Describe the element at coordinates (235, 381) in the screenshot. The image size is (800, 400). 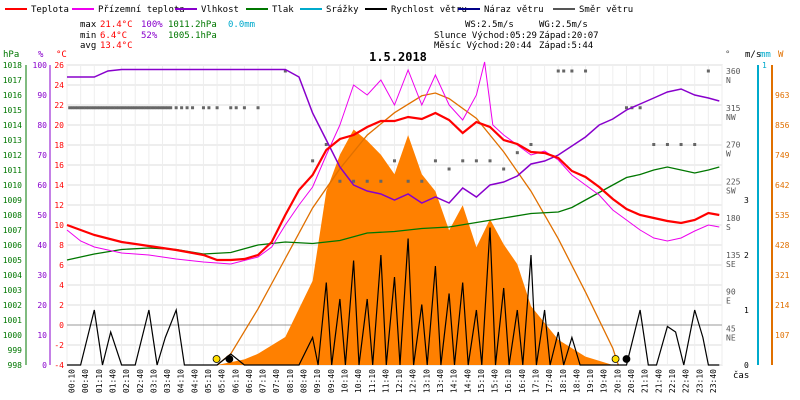
I see `x-tick-label: 06:10` at that location.